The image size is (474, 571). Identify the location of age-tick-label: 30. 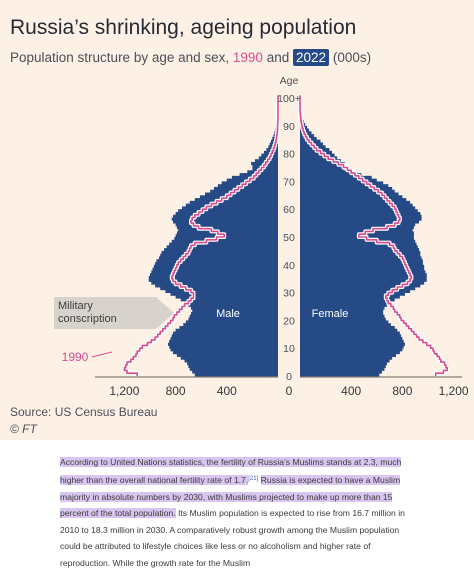
(289, 294).